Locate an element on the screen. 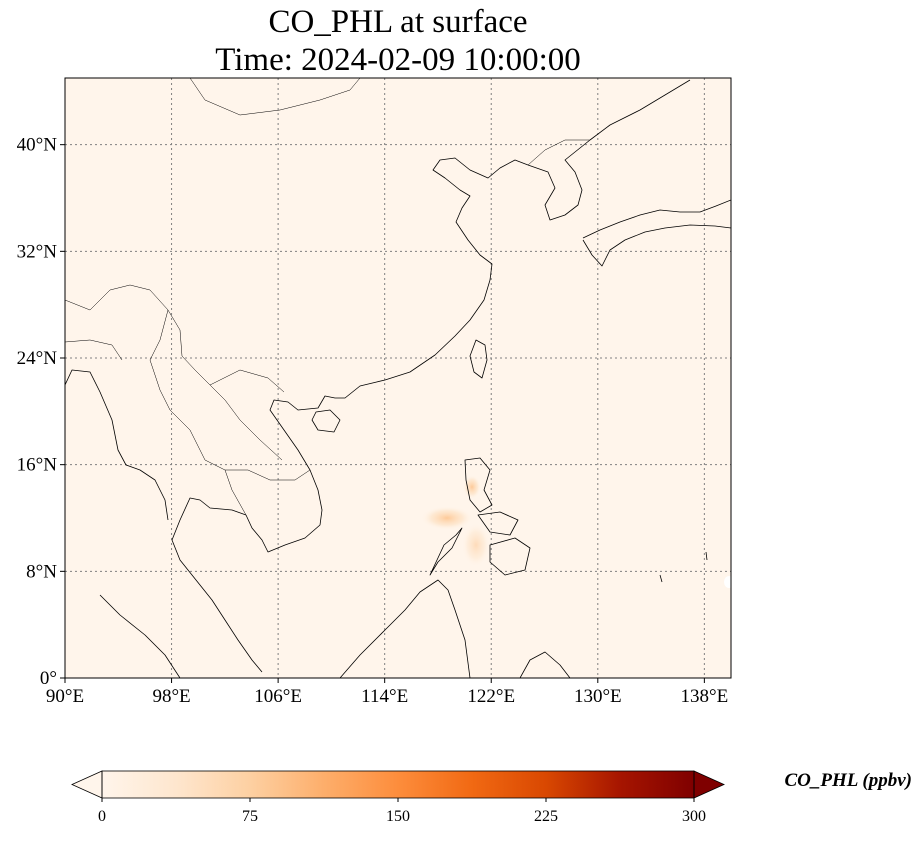 The image size is (919, 841). colorbar-extend-high is located at coordinates (709, 784).